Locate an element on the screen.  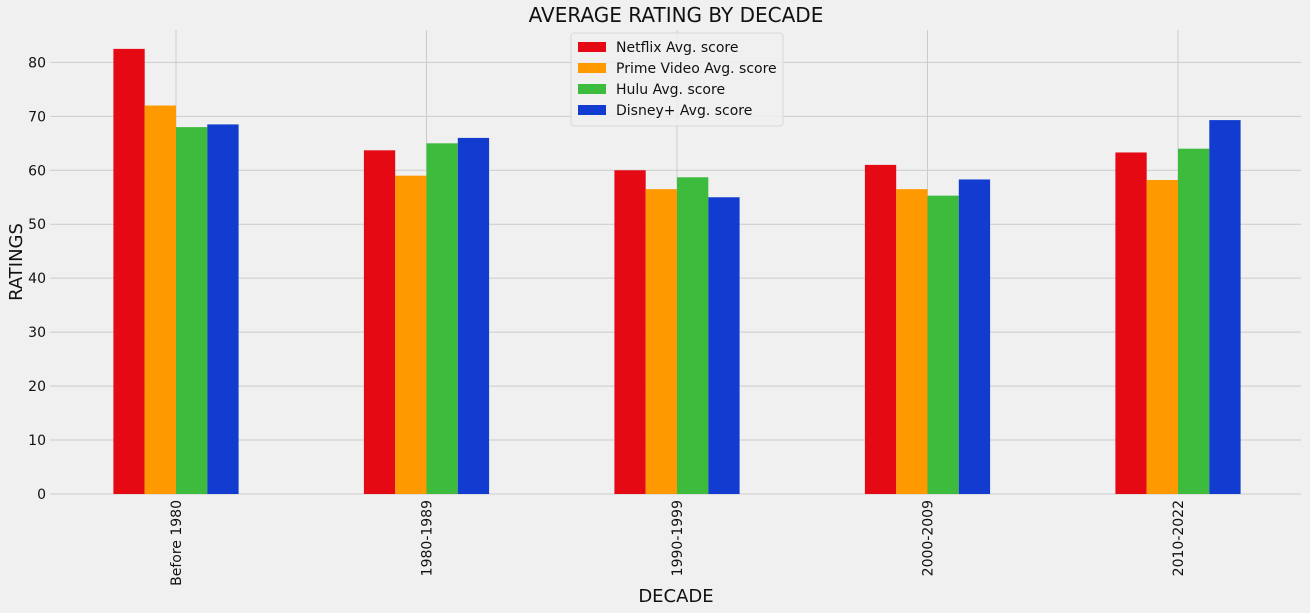
legend-frame is located at coordinates (677, 79).